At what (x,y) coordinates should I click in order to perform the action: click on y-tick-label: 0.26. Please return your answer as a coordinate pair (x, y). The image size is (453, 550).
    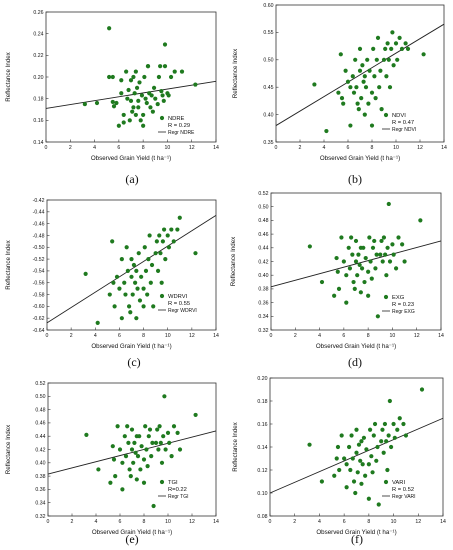
    Looking at the image, I should click on (38, 13).